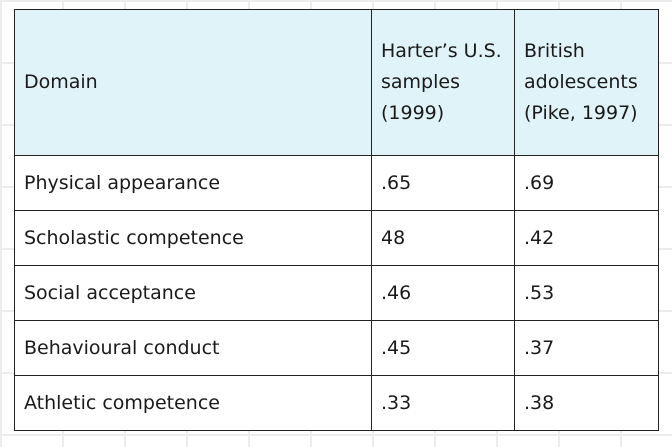 The height and width of the screenshot is (447, 672). Describe the element at coordinates (193, 403) in the screenshot. I see `domain-cell: Athletic competence` at that location.